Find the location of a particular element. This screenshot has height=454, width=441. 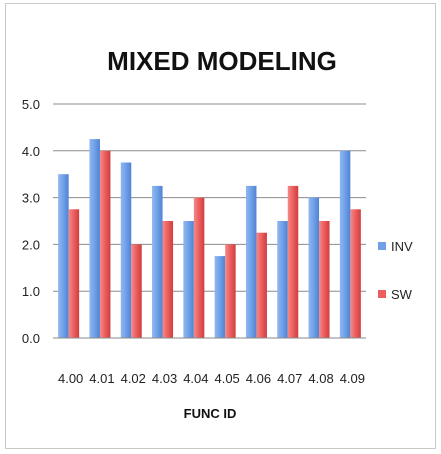

bar-sw-4.08 is located at coordinates (324, 279).